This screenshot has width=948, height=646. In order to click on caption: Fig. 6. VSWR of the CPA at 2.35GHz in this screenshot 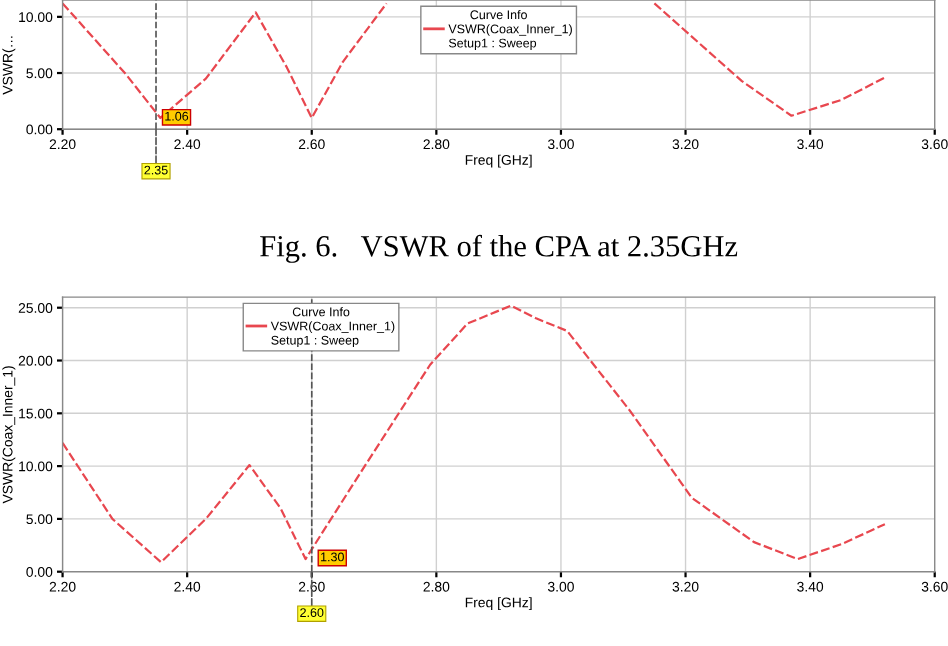, I will do `click(499, 248)`.